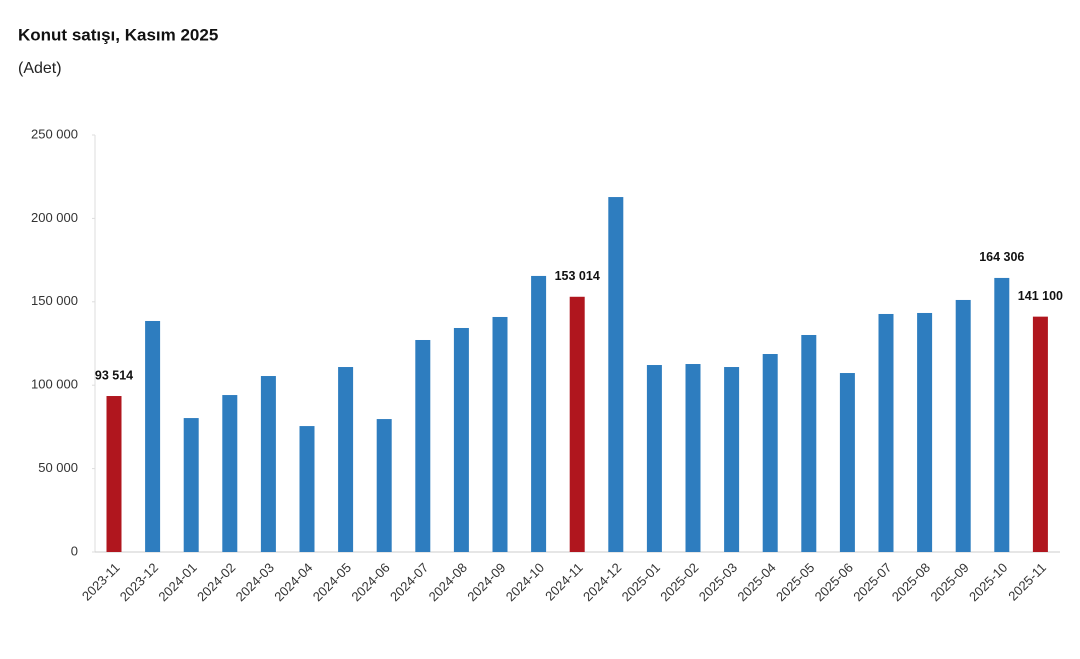 This screenshot has width=1080, height=659. Describe the element at coordinates (911, 582) in the screenshot. I see `x-tick-label: 2025-08` at that location.